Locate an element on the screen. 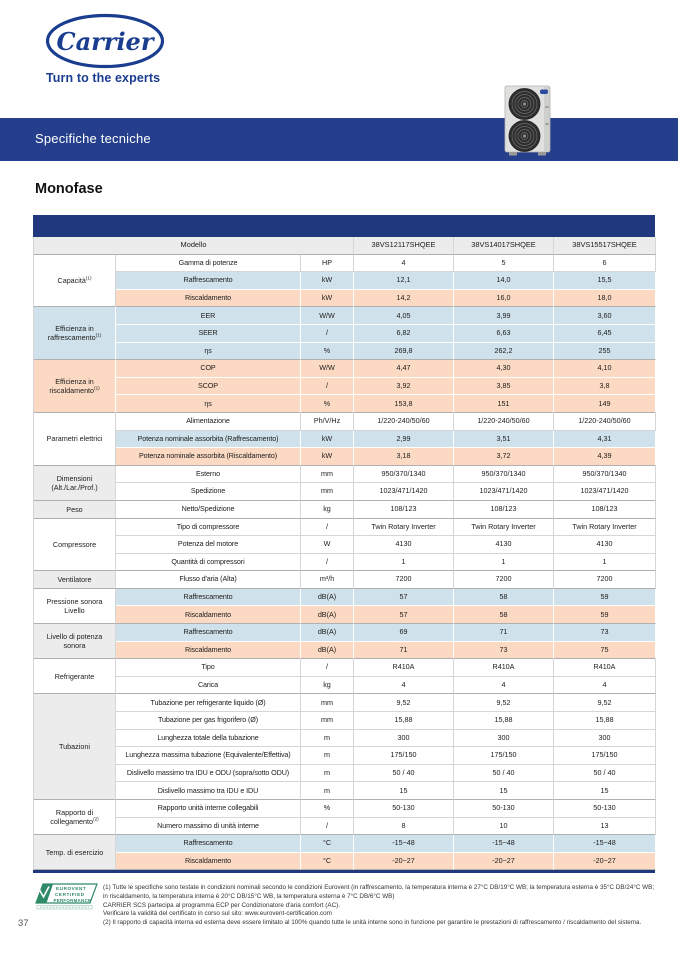 Image resolution: width=678 pixels, height=959 pixels. eurovent-word-1: EUROVENT is located at coordinates (71, 888).